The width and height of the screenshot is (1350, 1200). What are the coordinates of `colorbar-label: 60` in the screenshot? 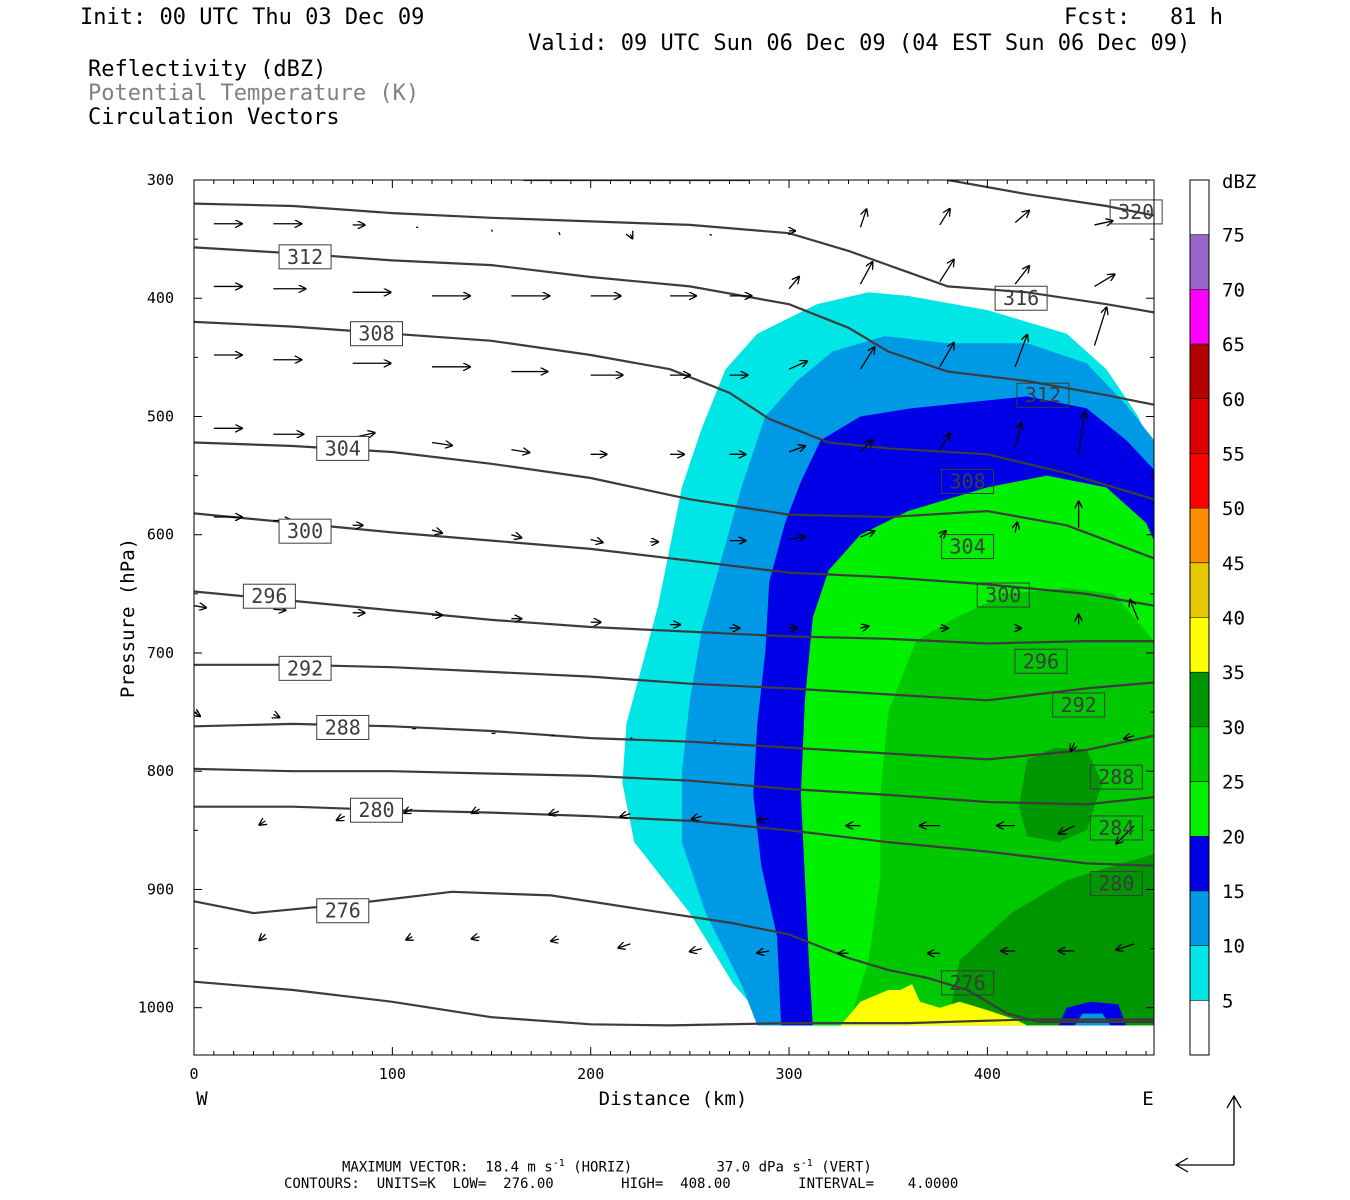 It's located at (1233, 400).